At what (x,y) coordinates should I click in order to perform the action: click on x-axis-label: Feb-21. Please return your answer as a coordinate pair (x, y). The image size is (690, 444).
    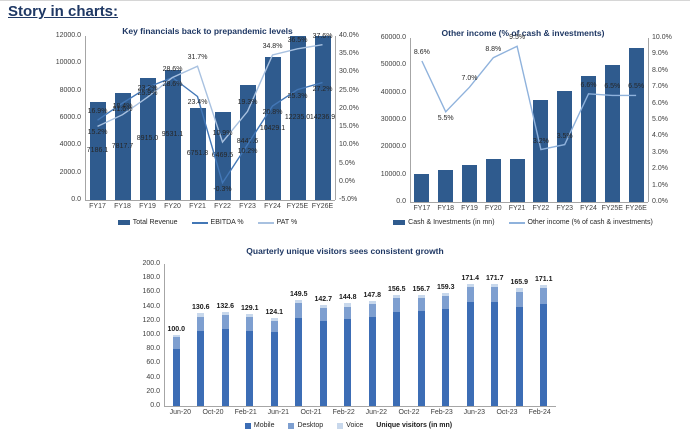
    Looking at the image, I should click on (245, 412).